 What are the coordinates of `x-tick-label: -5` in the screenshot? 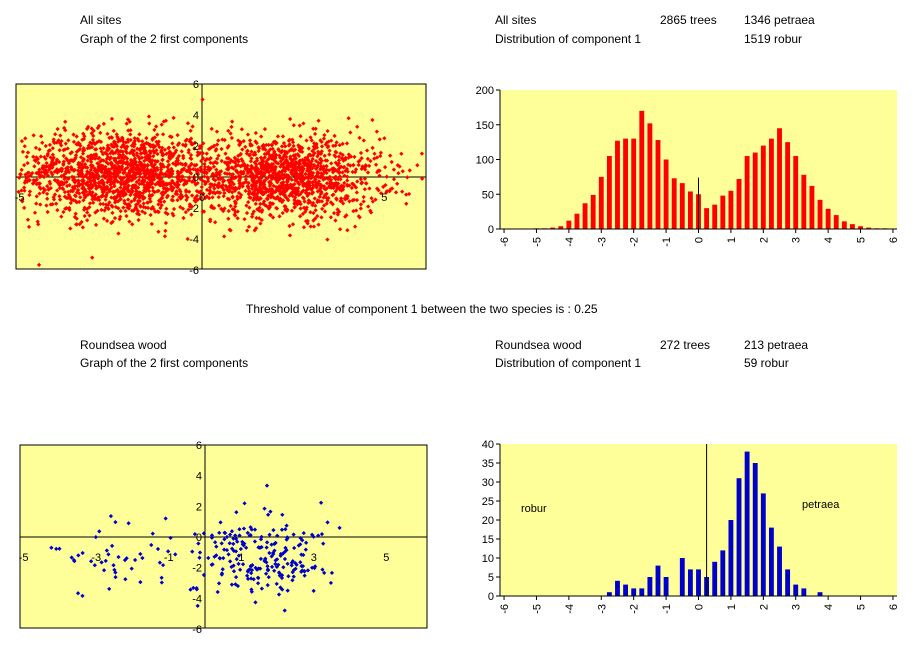 It's located at (24, 558).